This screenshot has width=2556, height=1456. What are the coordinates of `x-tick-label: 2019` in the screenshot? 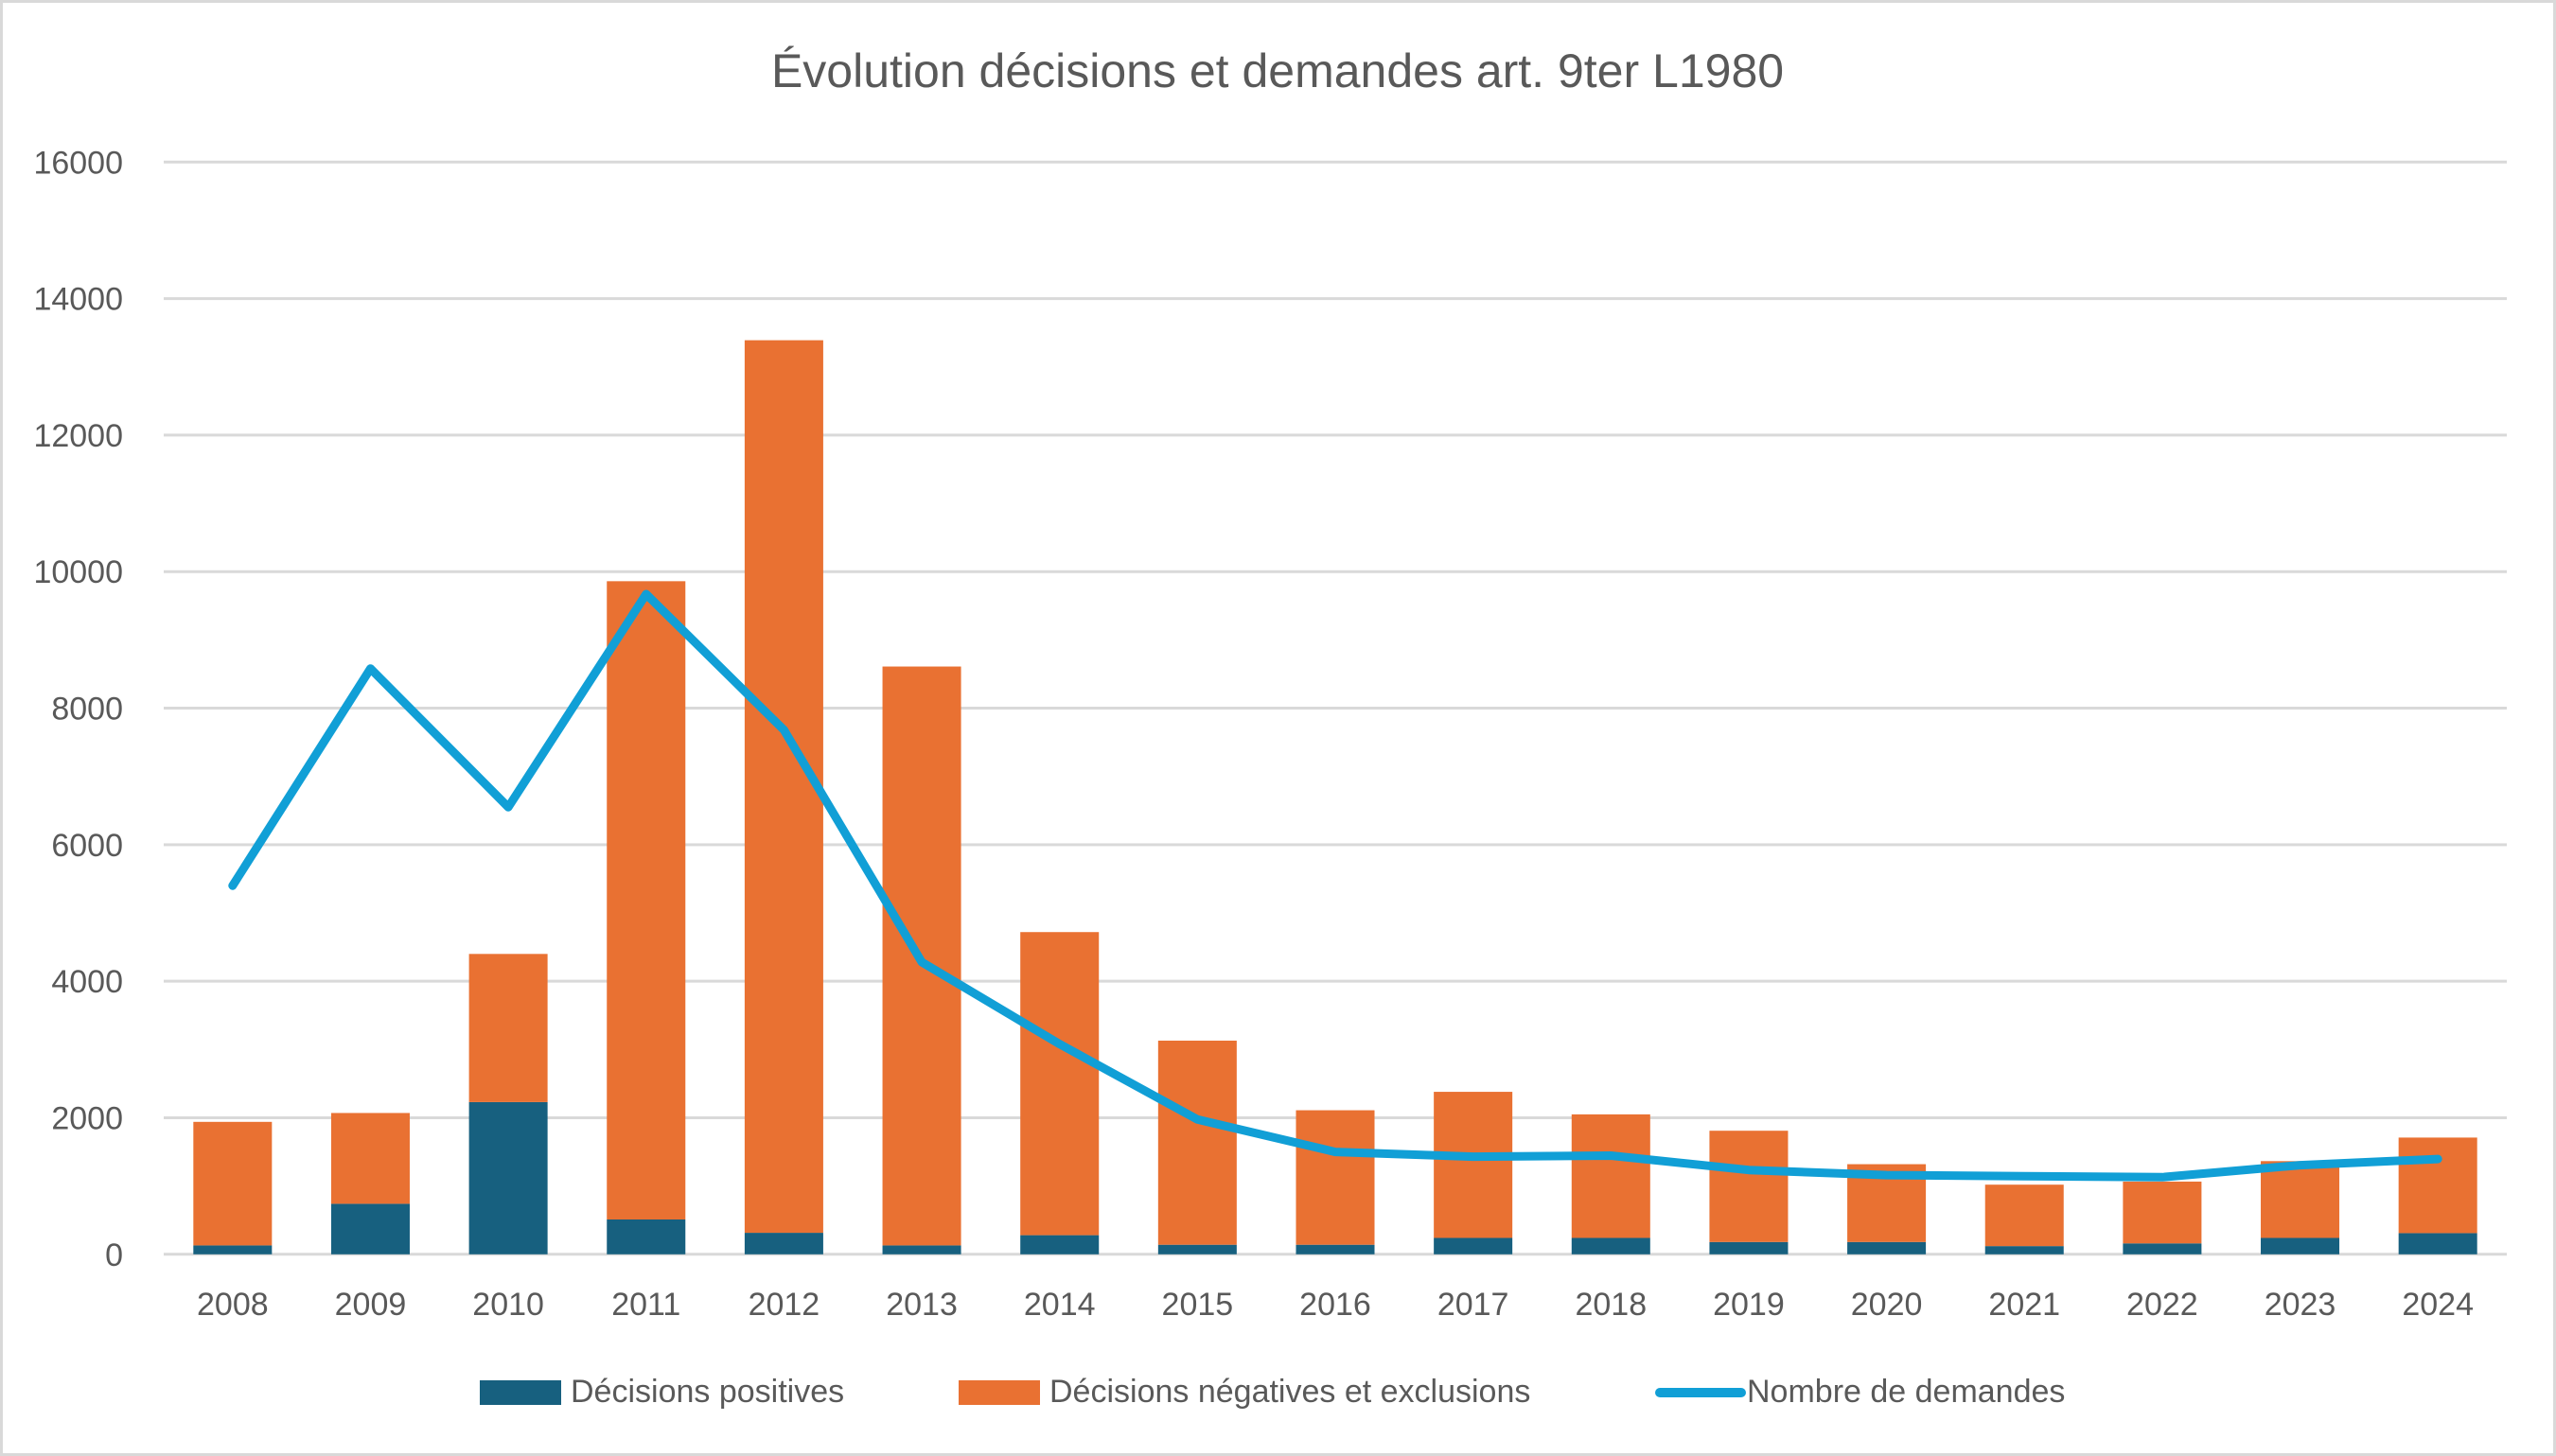 It's located at (1749, 1305).